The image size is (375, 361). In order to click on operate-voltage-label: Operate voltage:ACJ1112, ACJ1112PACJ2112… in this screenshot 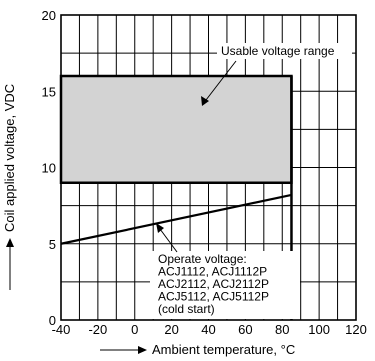, I will do `click(213, 284)`.